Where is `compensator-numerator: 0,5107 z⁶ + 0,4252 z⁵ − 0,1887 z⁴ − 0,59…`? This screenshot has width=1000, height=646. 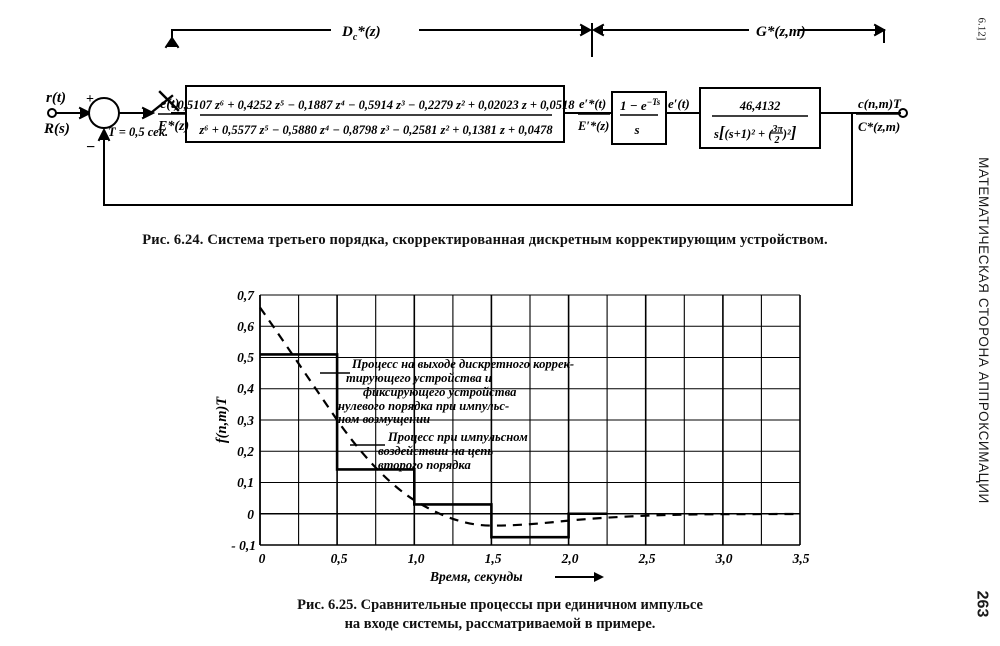
compensator-numerator: 0,5107 z⁶ + 0,4252 z⁵ − 0,1887 z⁴ − 0,59… is located at coordinates (377, 105).